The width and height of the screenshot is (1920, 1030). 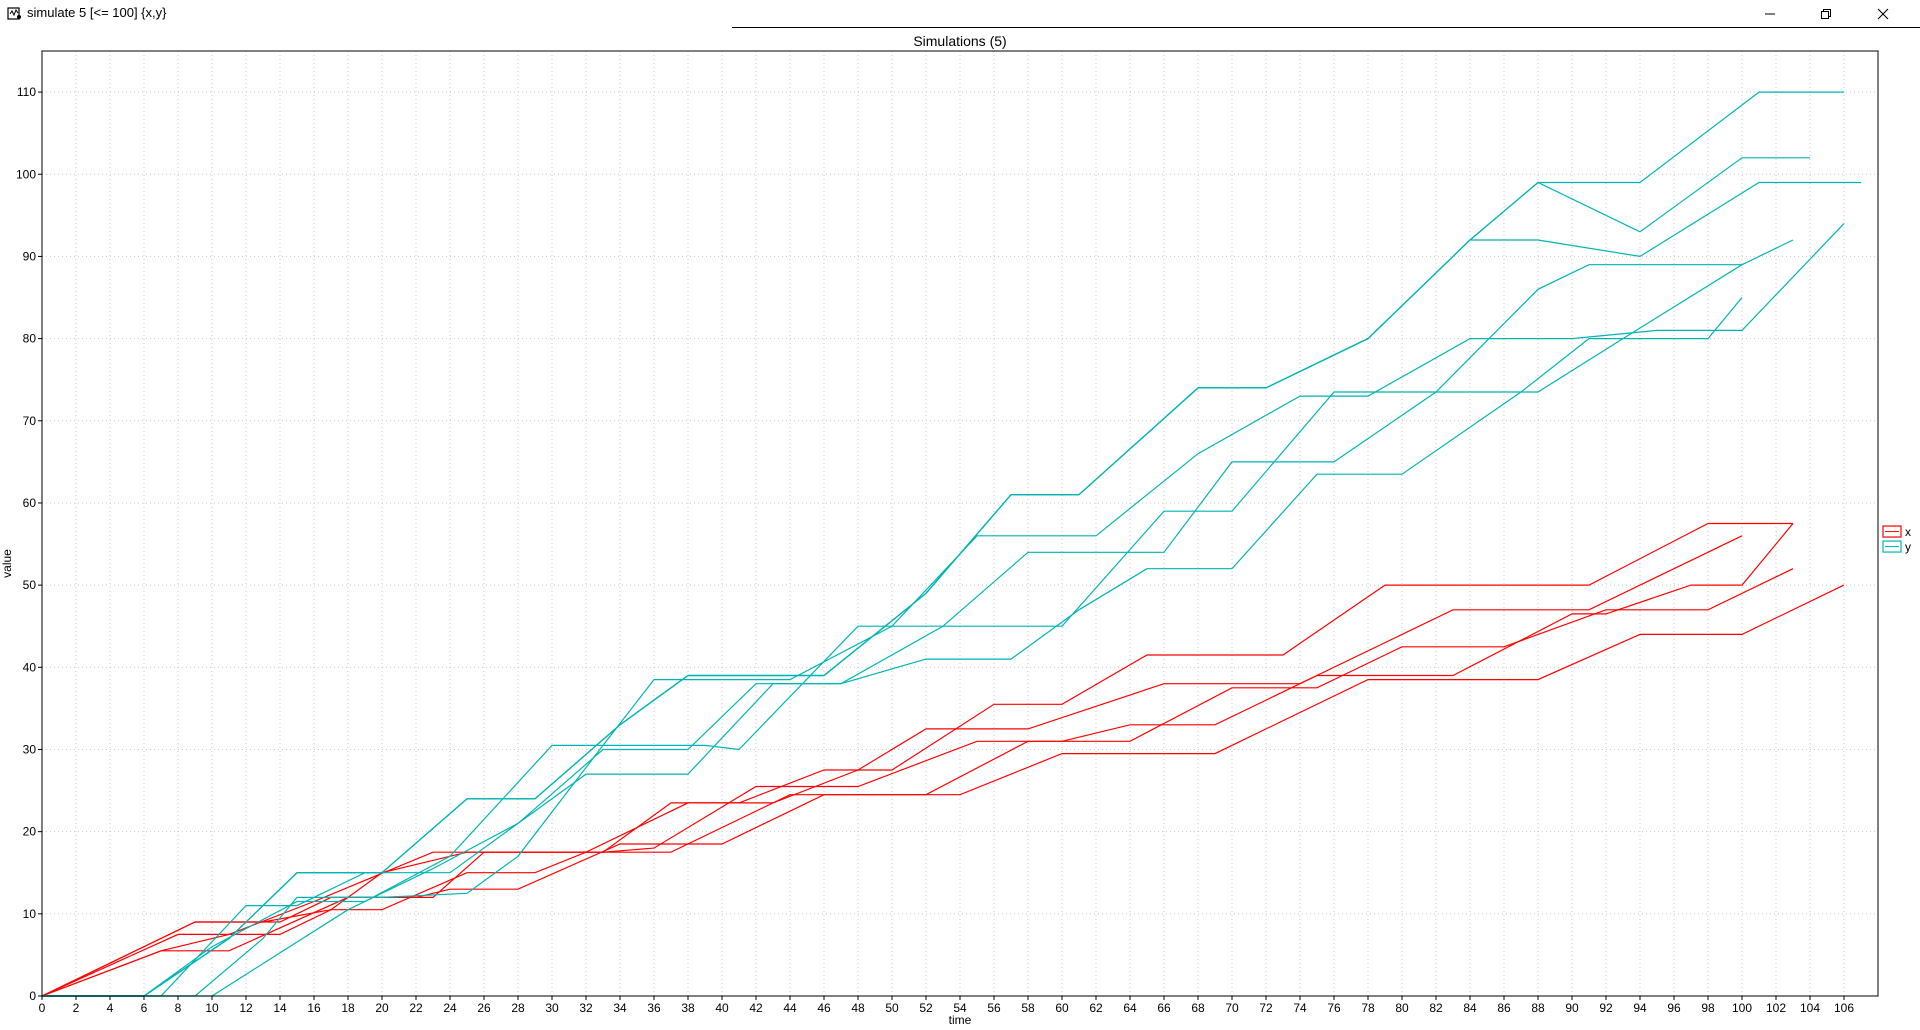 I want to click on x-tick-label: 24, so click(x=450, y=1008).